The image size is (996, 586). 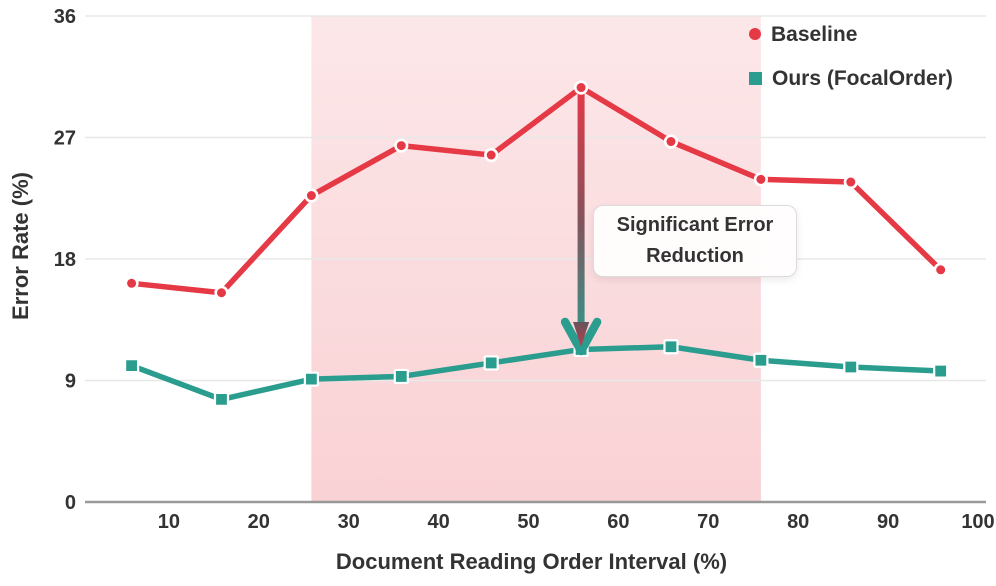 I want to click on legend-item-baseline: Baseline, so click(x=851, y=34).